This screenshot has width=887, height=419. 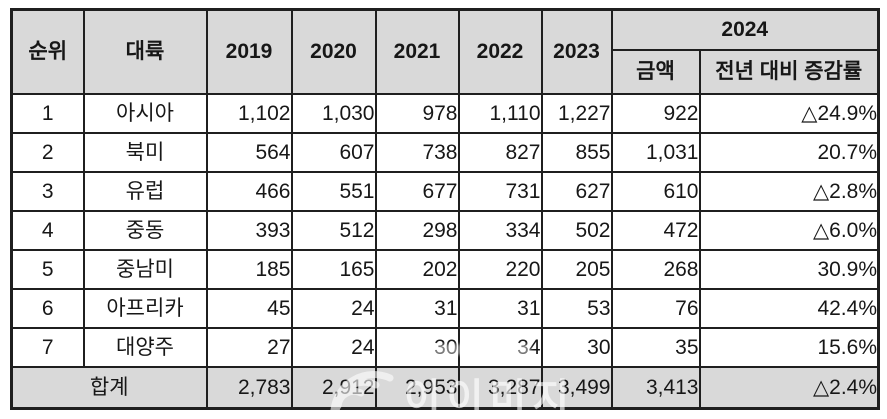 I want to click on total-2023-cell: 3,499, so click(x=576, y=387).